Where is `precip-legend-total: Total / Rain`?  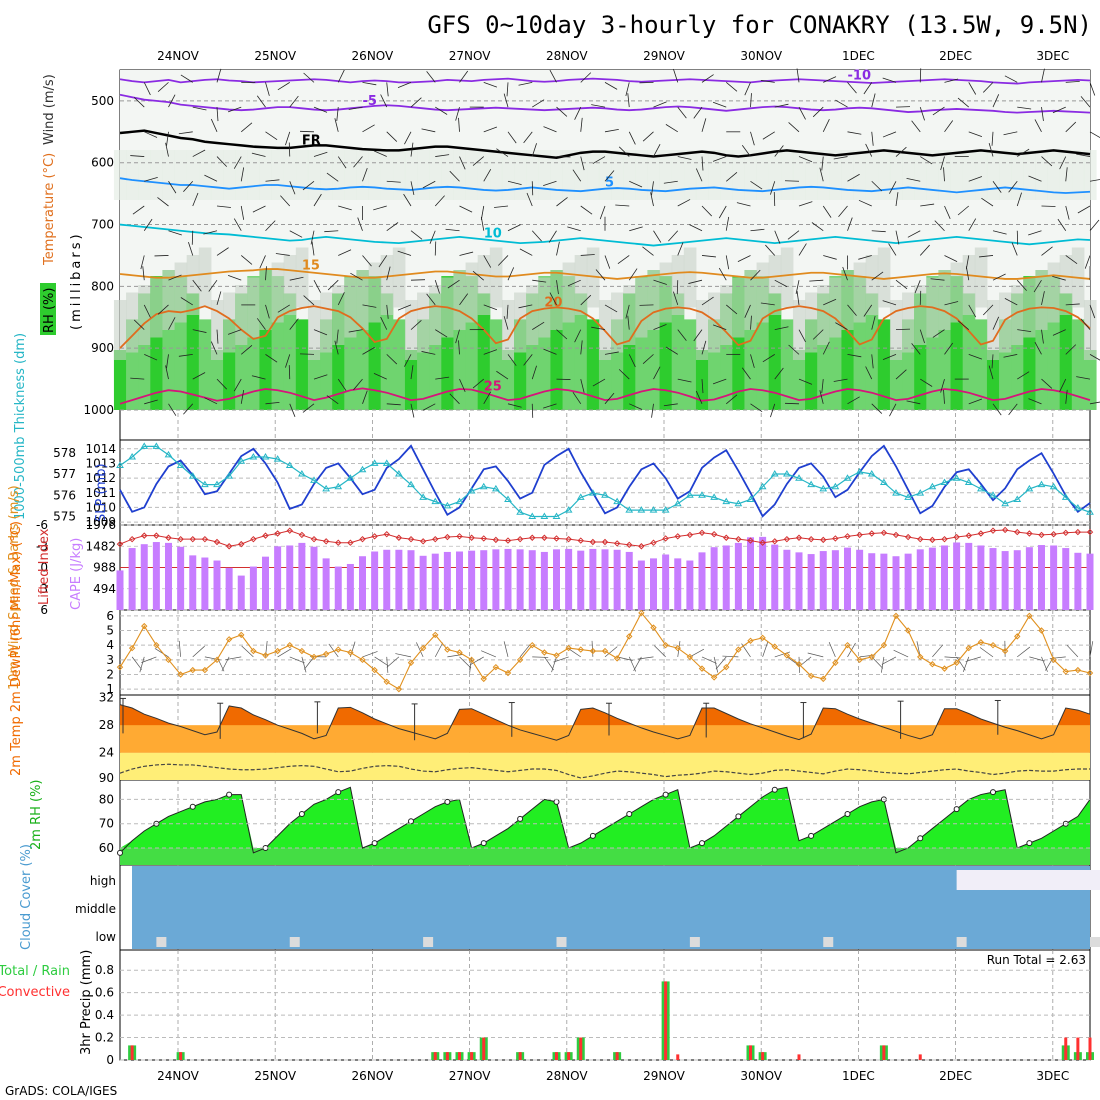 precip-legend-total: Total / Rain is located at coordinates (35, 971).